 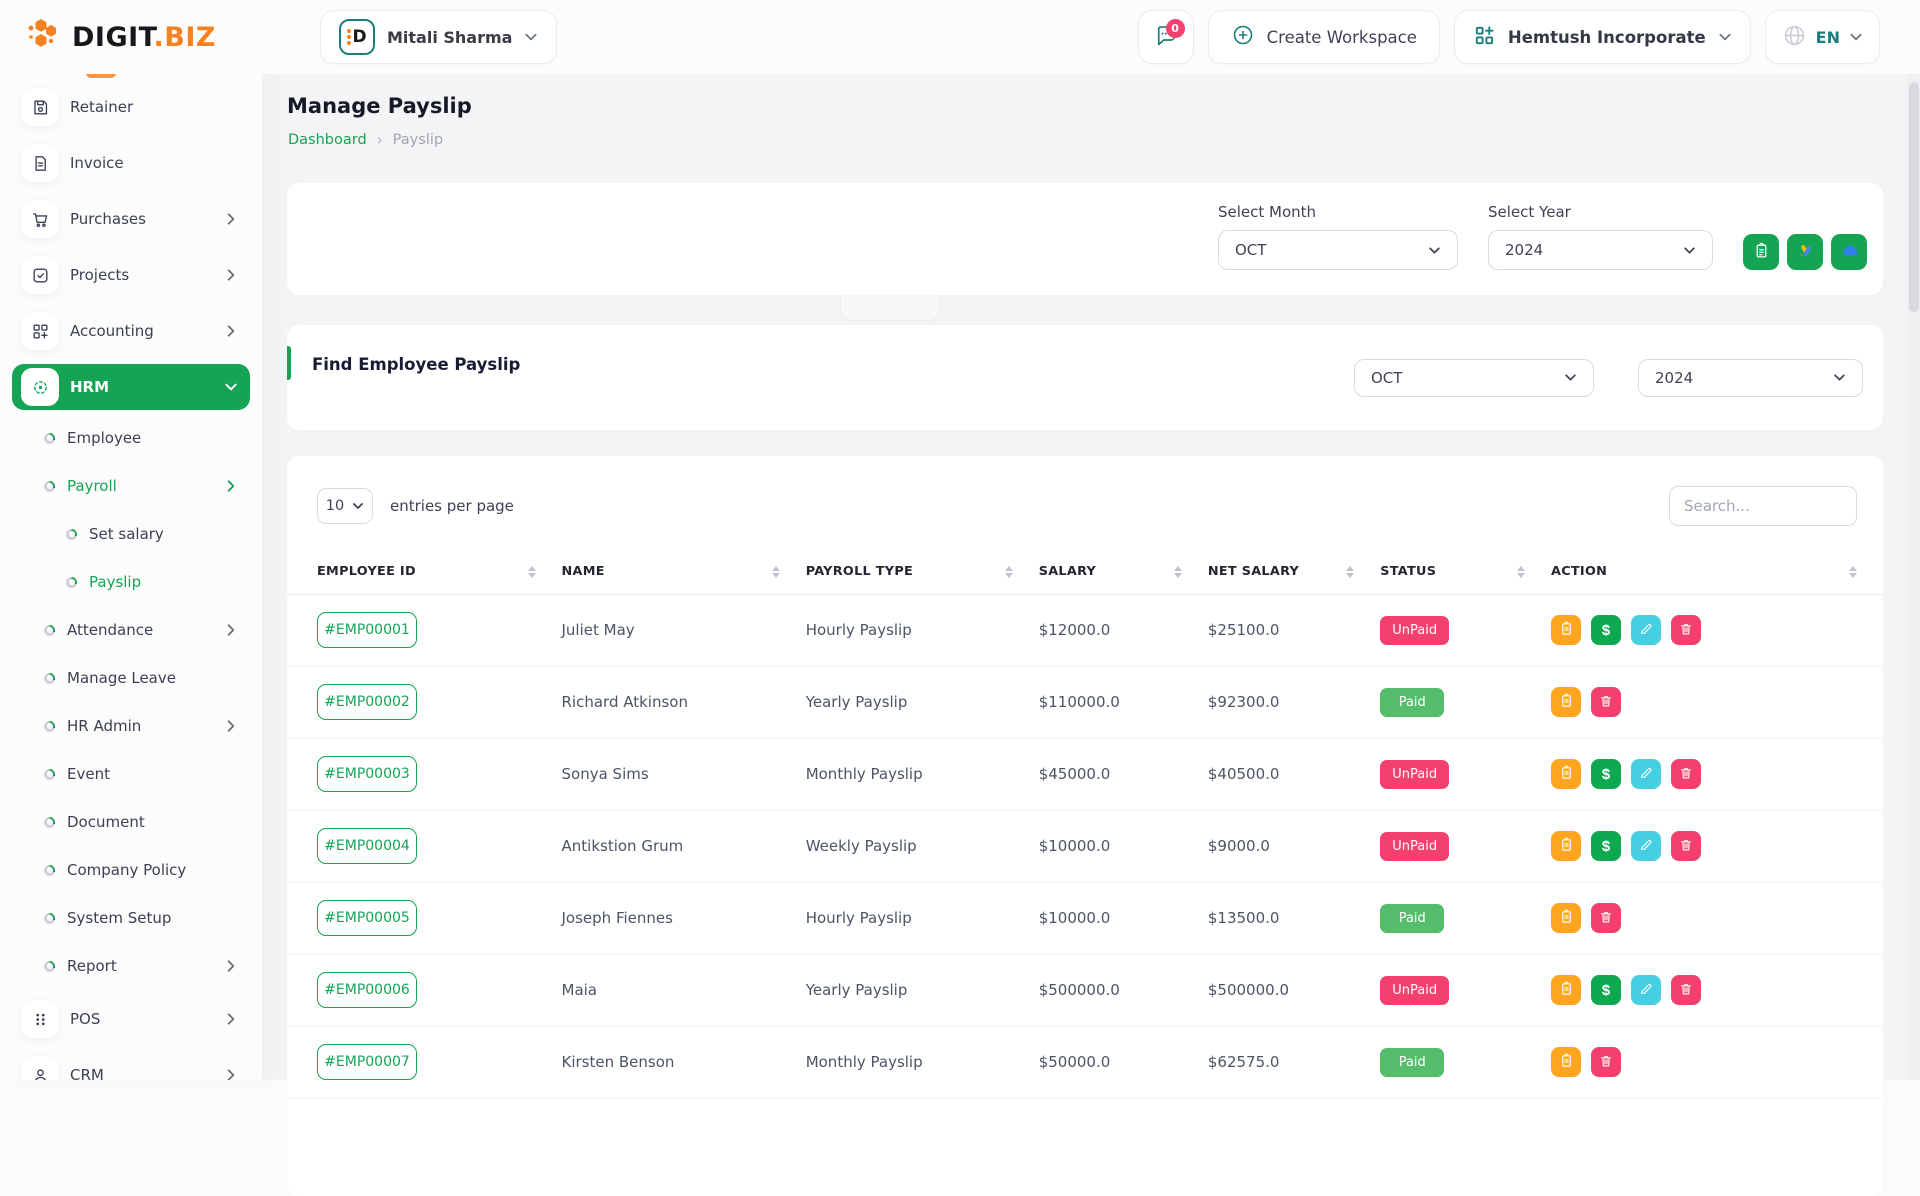 I want to click on chevron-right-icon, so click(x=231, y=630).